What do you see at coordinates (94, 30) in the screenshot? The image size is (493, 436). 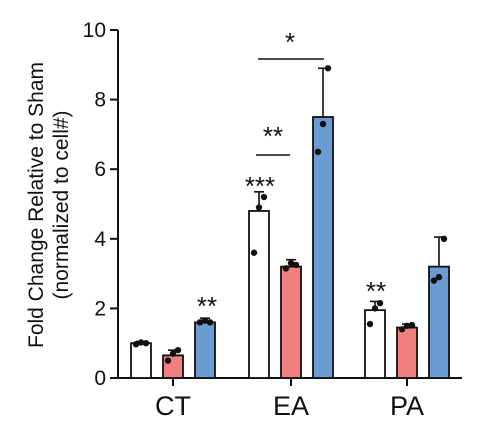 I see `y-tick-label: 10` at bounding box center [94, 30].